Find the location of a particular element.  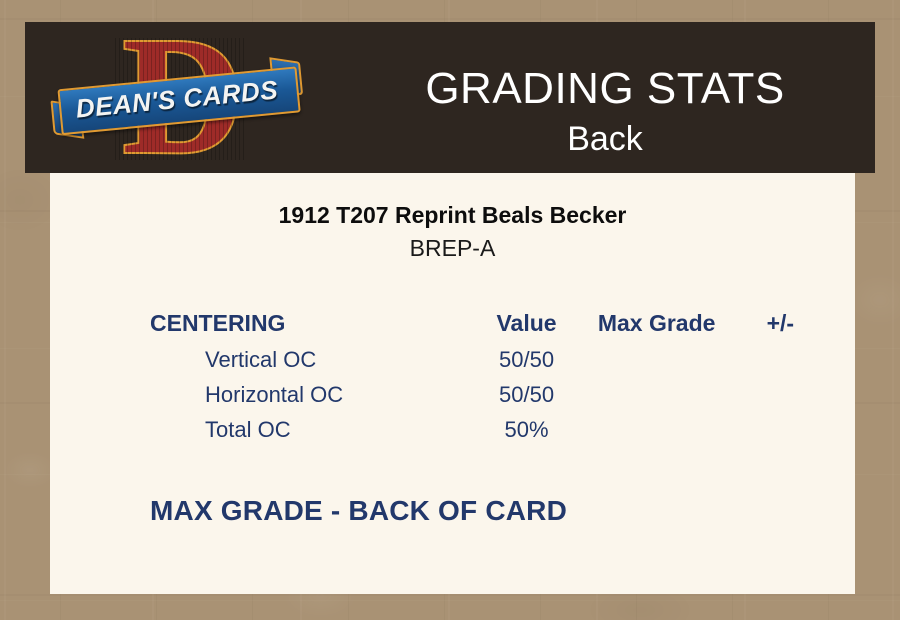

deans-cards-logo: D DEAN'S CARDS is located at coordinates (175, 96).